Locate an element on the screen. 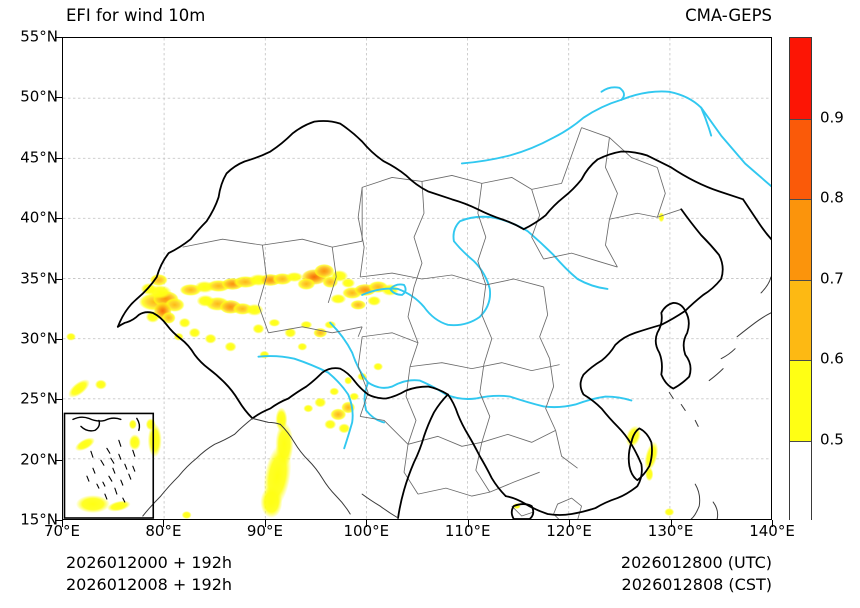  ytick-label-35n: 35°N is located at coordinates (39, 278).